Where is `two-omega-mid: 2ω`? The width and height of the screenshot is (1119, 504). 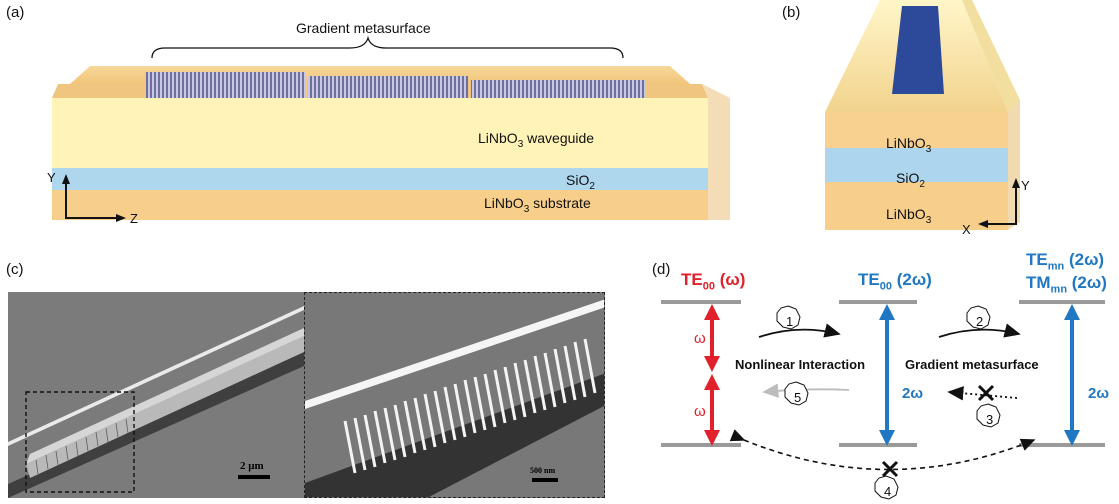
two-omega-mid: 2ω is located at coordinates (913, 393).